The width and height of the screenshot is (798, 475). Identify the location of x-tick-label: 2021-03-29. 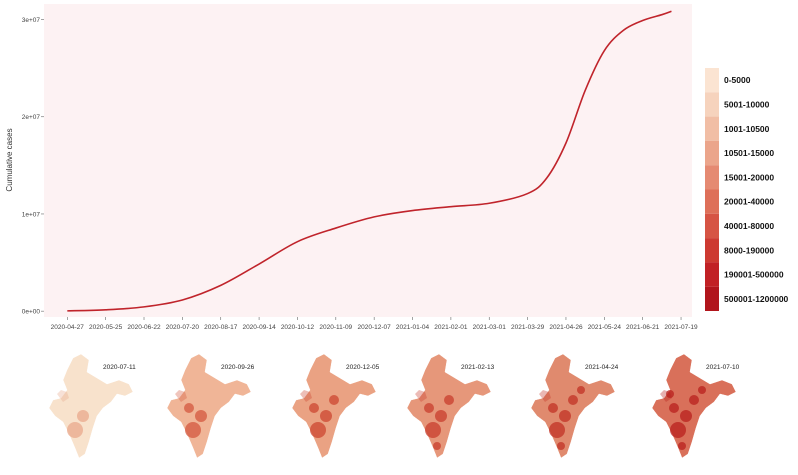
(528, 327).